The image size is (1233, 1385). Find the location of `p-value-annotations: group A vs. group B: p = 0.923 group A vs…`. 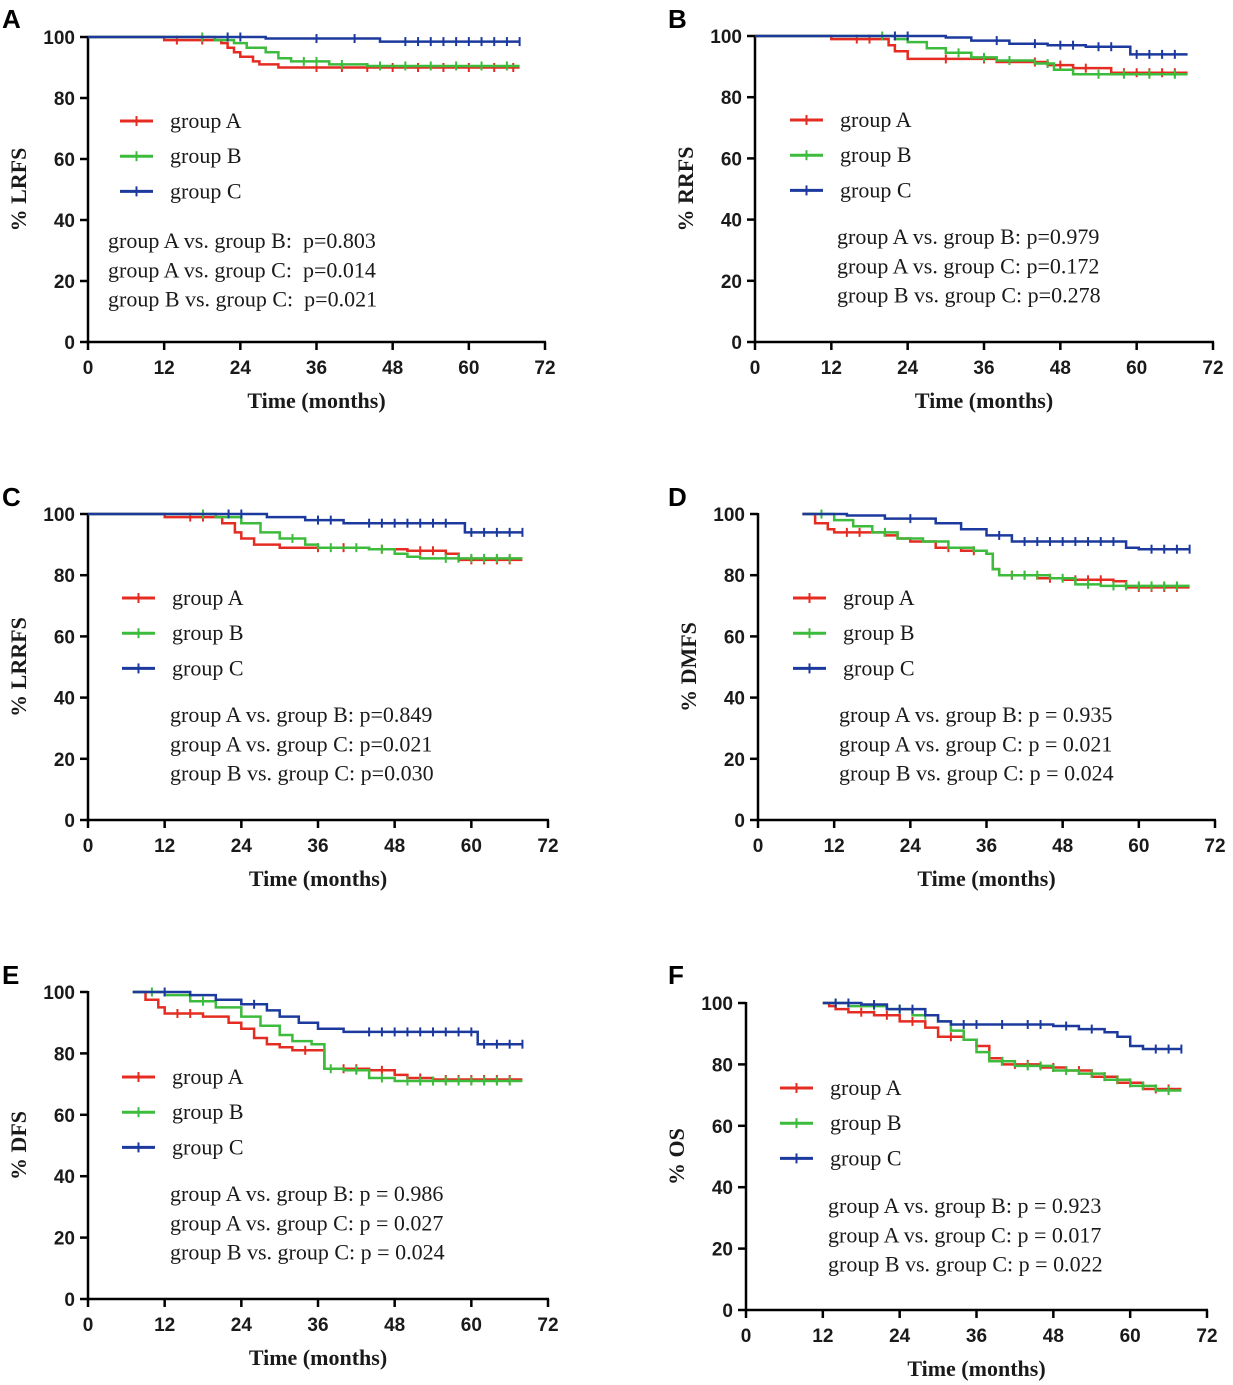

p-value-annotations: group A vs. group B: p = 0.923 group A vs… is located at coordinates (965, 1235).